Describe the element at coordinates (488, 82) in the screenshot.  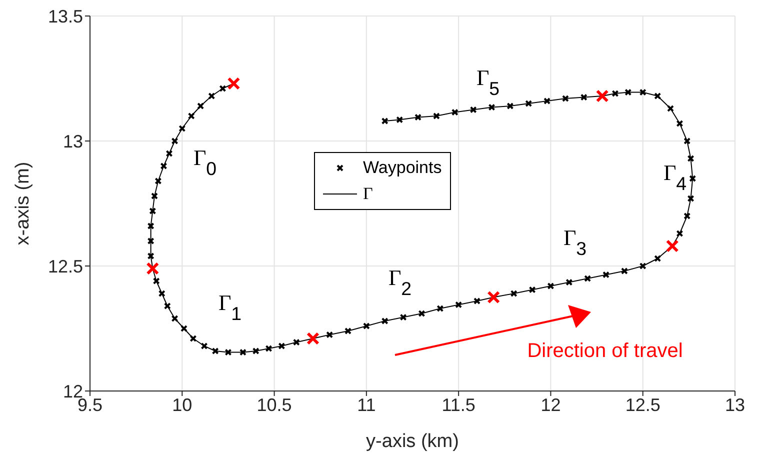
I see `annotation: Γ$_{5}$` at that location.